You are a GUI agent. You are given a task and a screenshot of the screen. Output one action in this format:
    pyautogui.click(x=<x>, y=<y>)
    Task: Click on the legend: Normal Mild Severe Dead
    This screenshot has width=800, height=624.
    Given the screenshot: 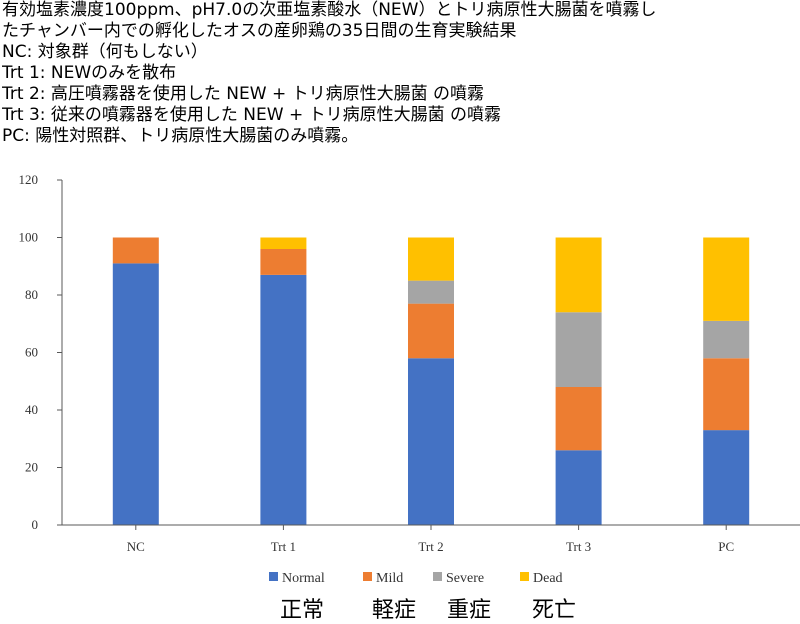 What is the action you would take?
    pyautogui.click(x=416, y=578)
    